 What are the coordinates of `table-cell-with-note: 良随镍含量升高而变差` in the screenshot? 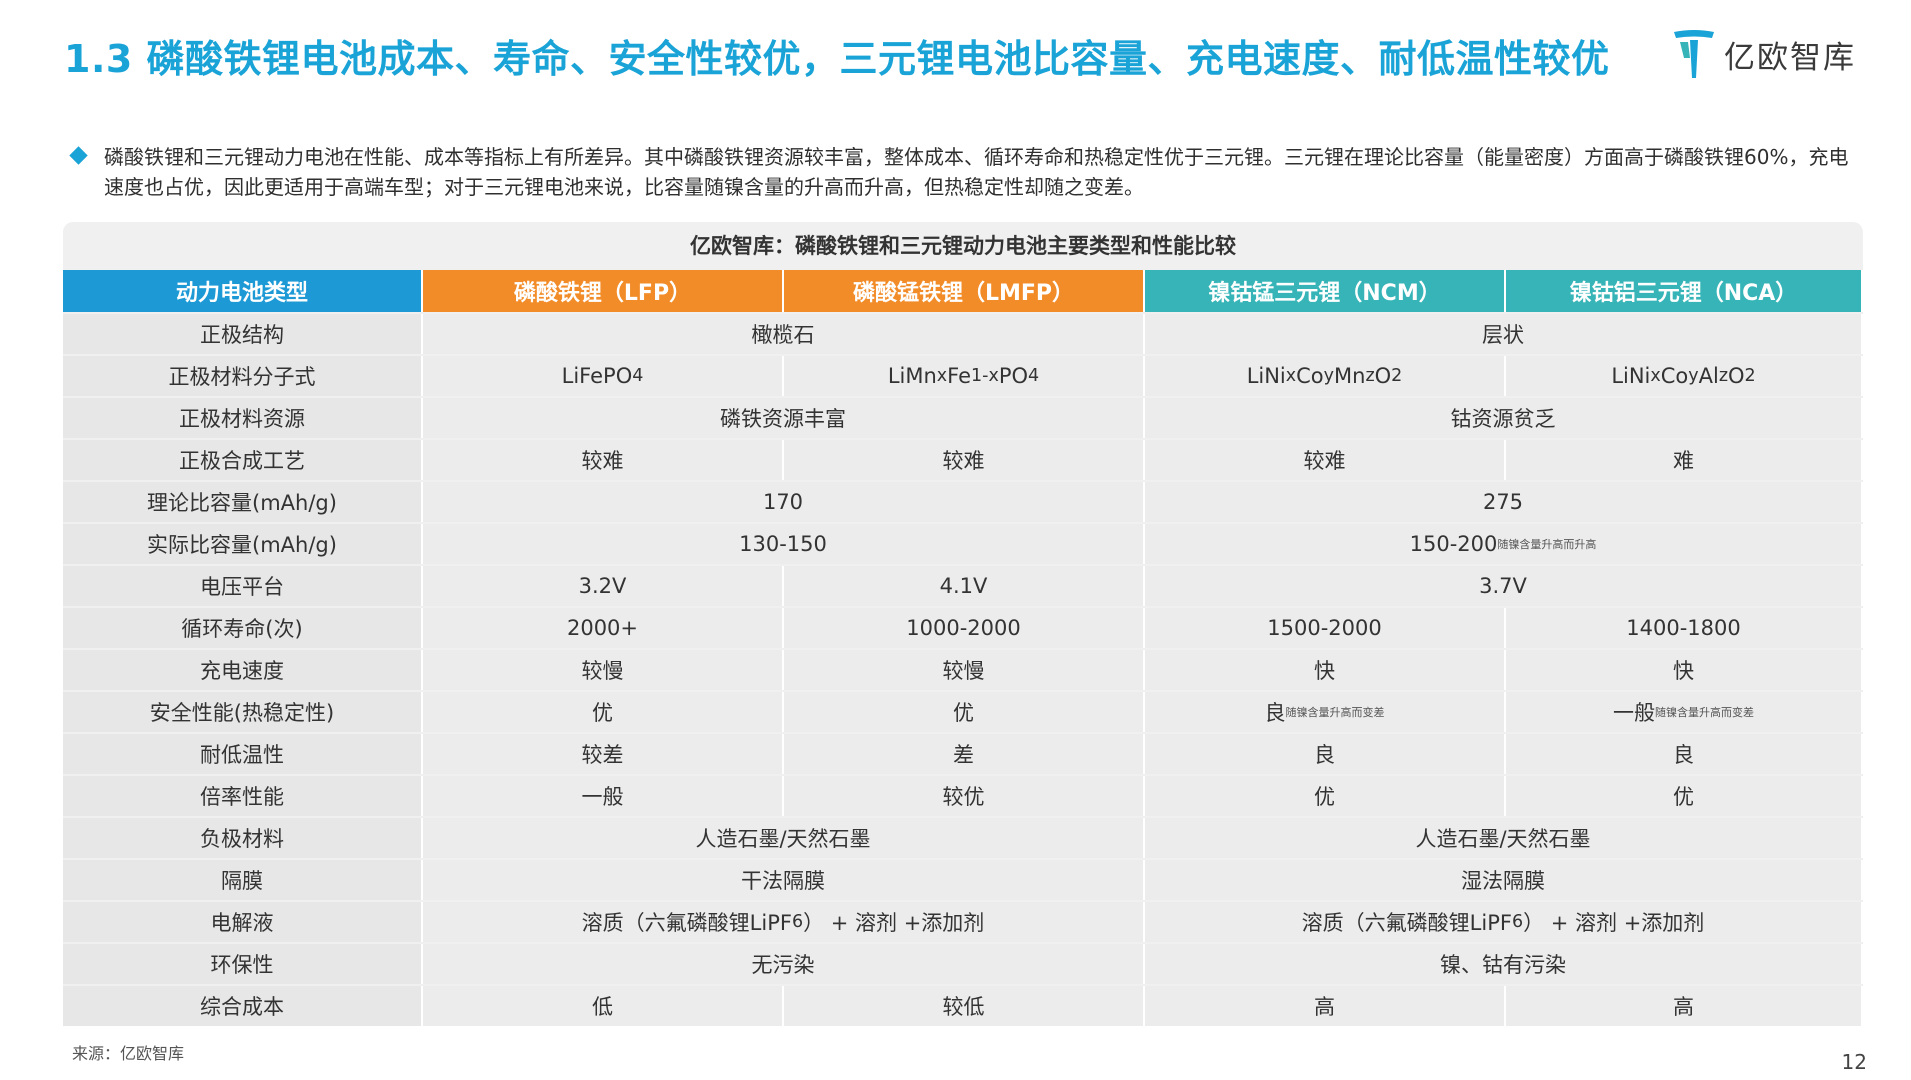 It's located at (1325, 712).